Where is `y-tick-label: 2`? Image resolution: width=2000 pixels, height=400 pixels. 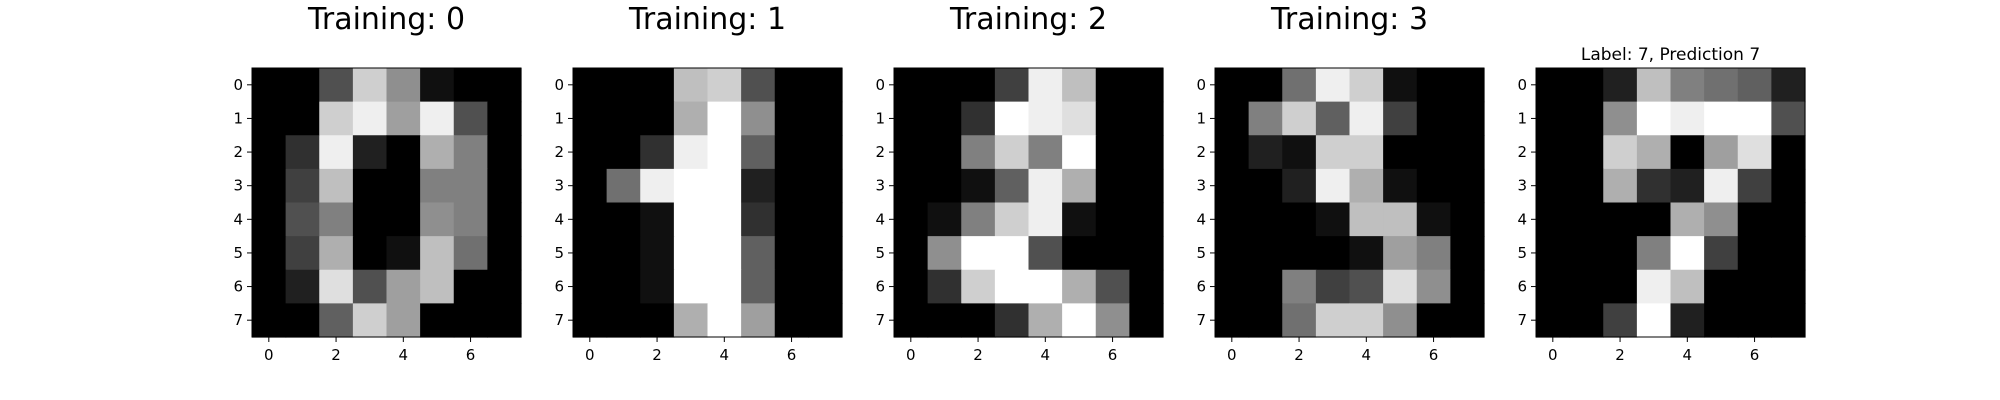
y-tick-label: 2 is located at coordinates (880, 152).